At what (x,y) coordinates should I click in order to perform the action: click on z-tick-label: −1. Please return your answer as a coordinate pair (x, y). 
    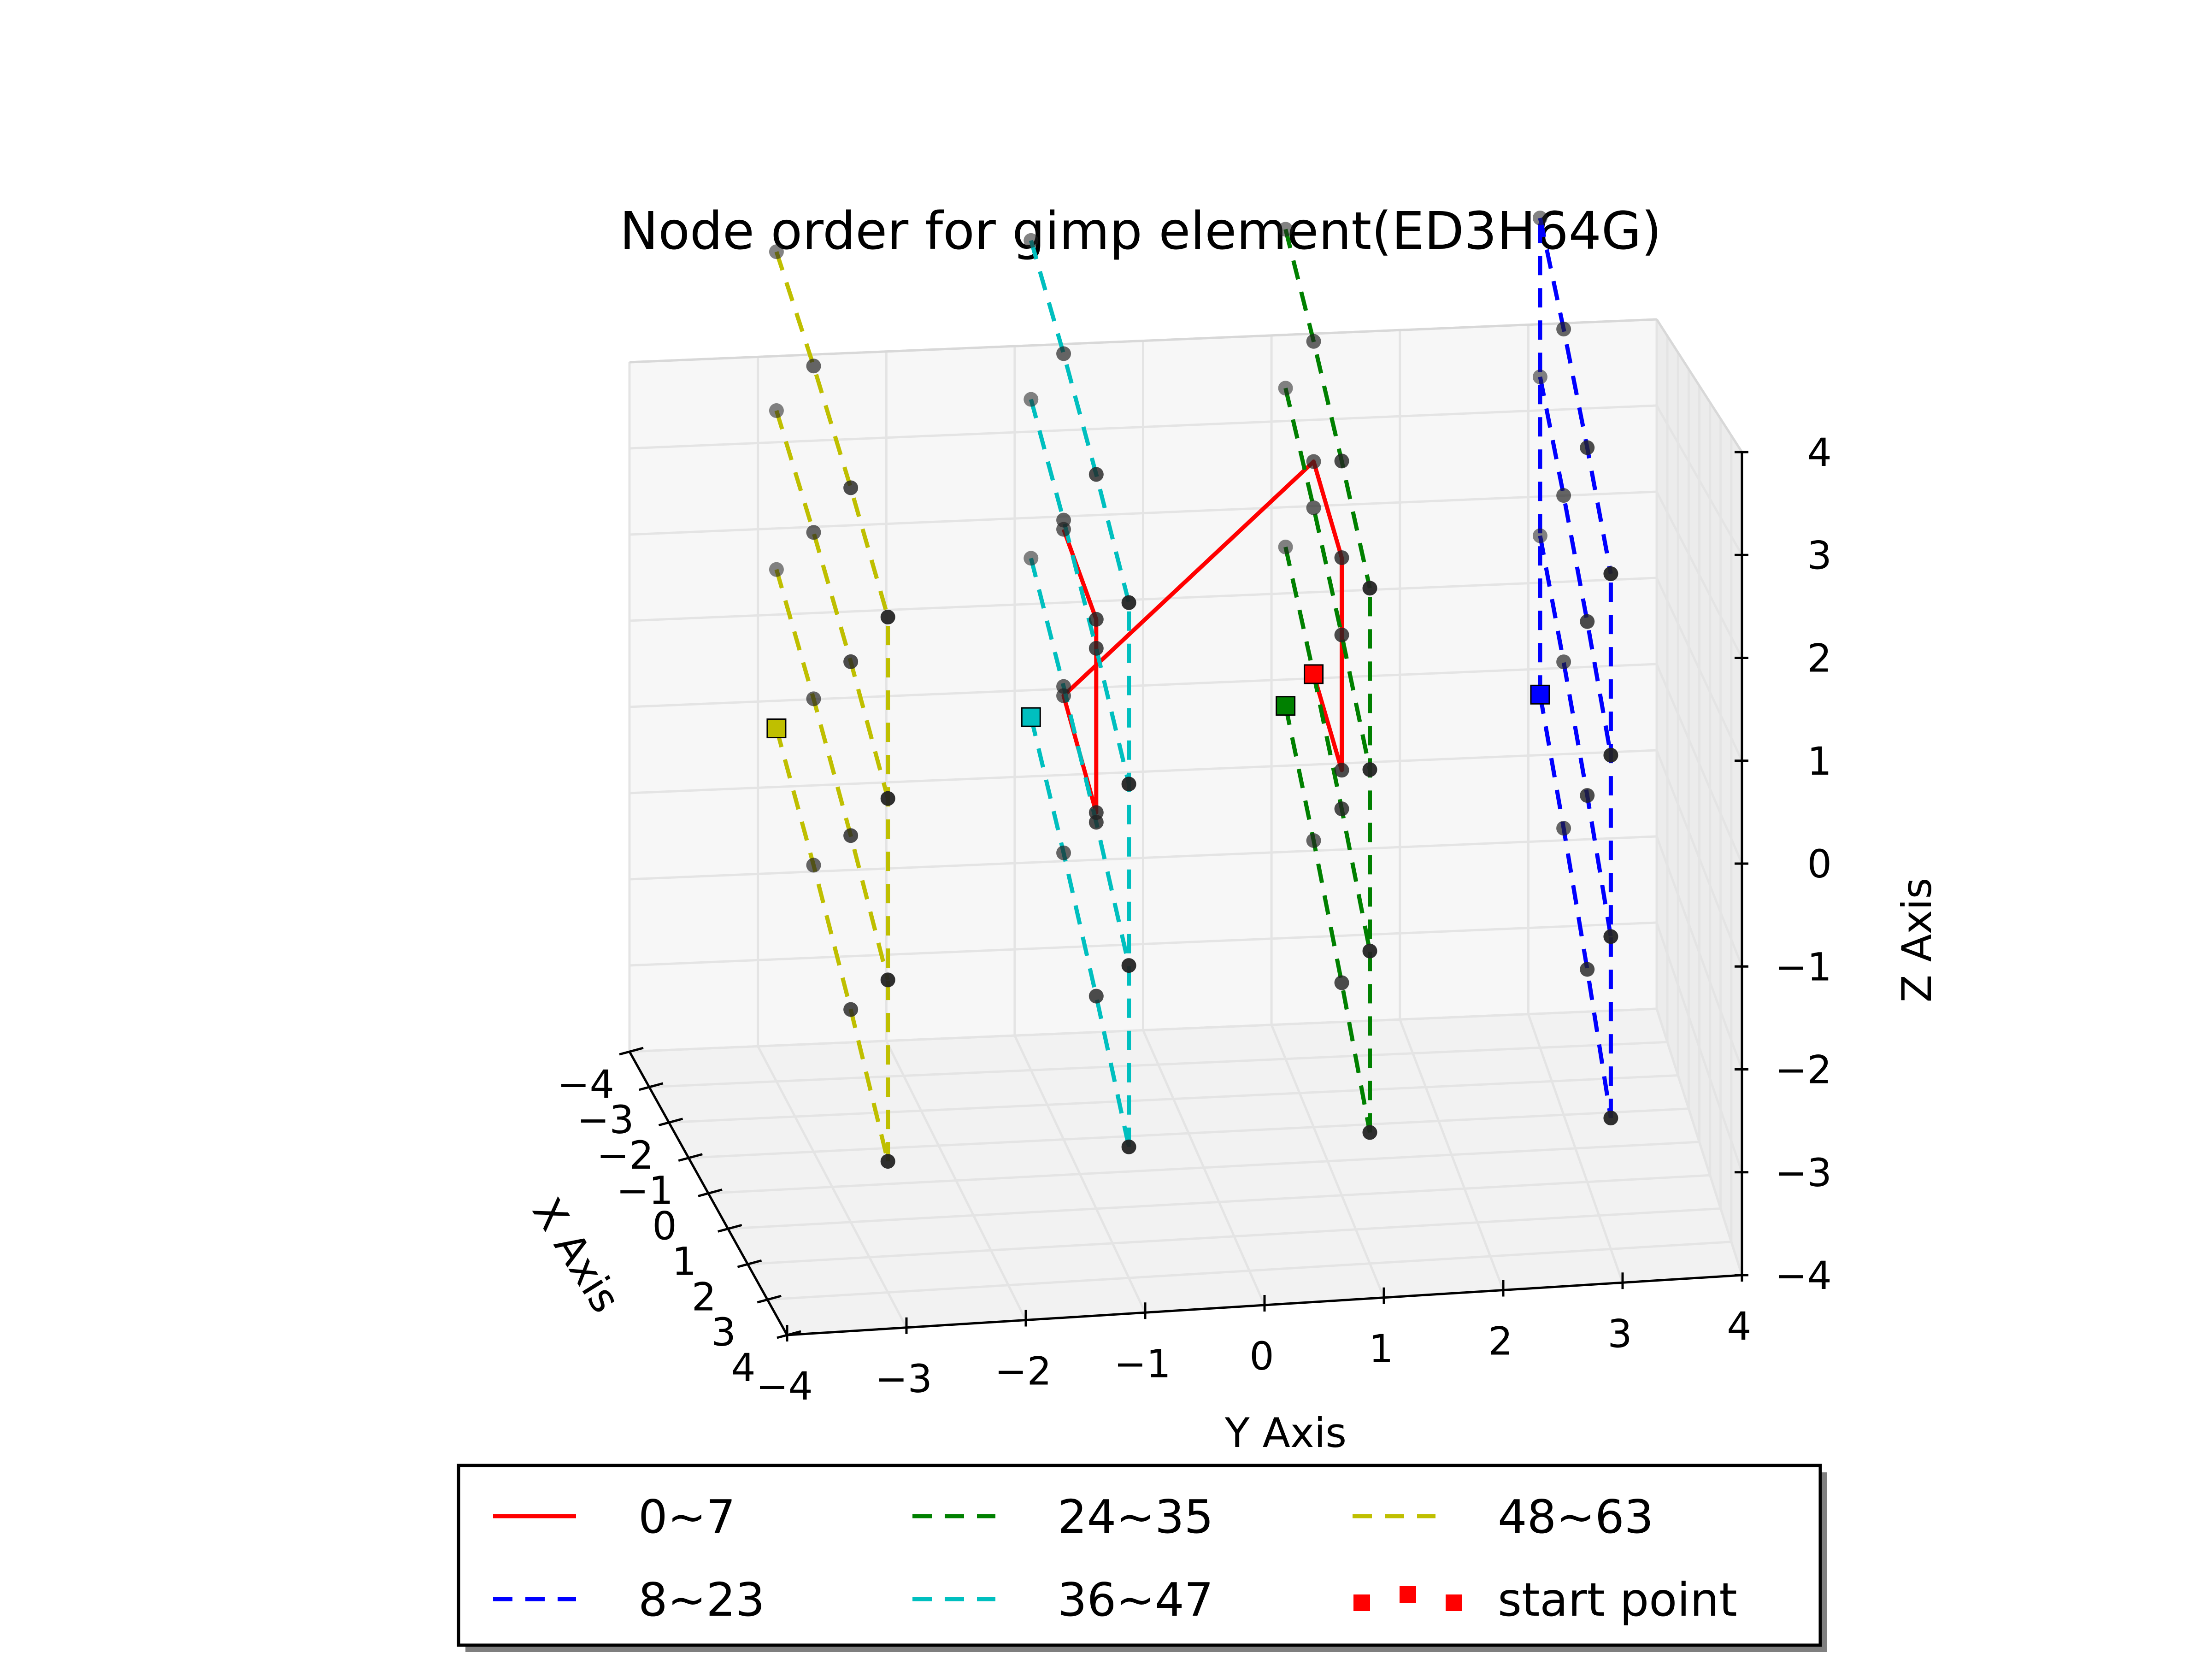
    Looking at the image, I should click on (1803, 966).